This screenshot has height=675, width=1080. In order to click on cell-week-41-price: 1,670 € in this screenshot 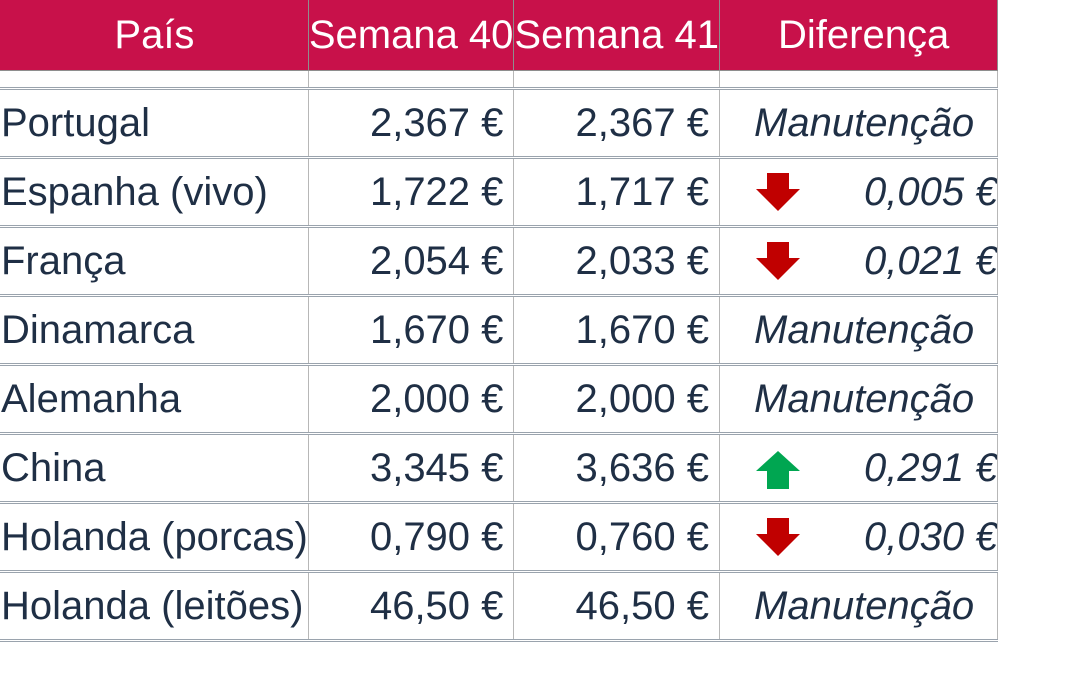, I will do `click(617, 330)`.